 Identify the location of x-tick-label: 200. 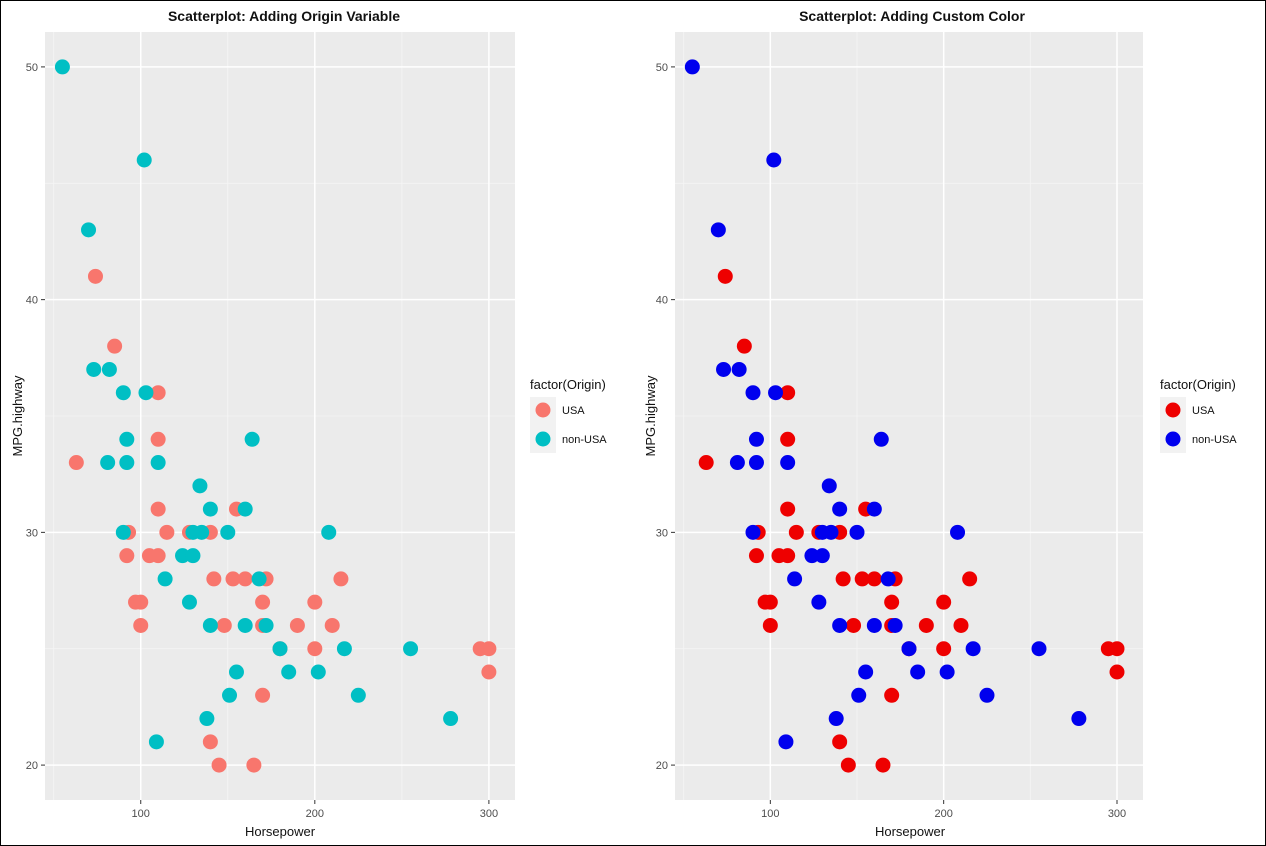
(943, 814).